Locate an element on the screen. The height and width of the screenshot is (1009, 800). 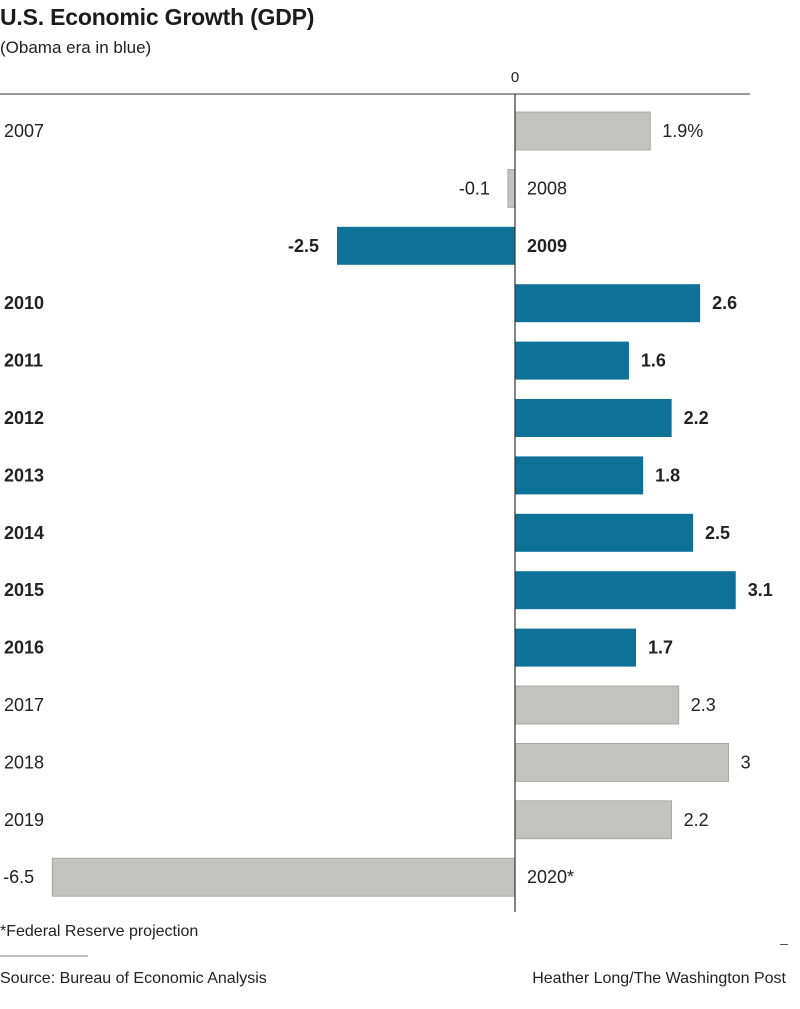
bar-2008 is located at coordinates (511, 188).